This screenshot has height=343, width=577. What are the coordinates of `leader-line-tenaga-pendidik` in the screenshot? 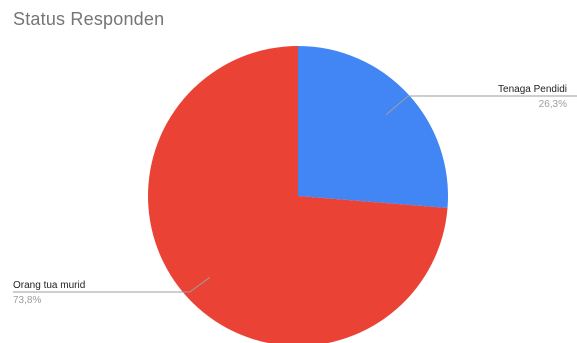 It's located at (481, 105).